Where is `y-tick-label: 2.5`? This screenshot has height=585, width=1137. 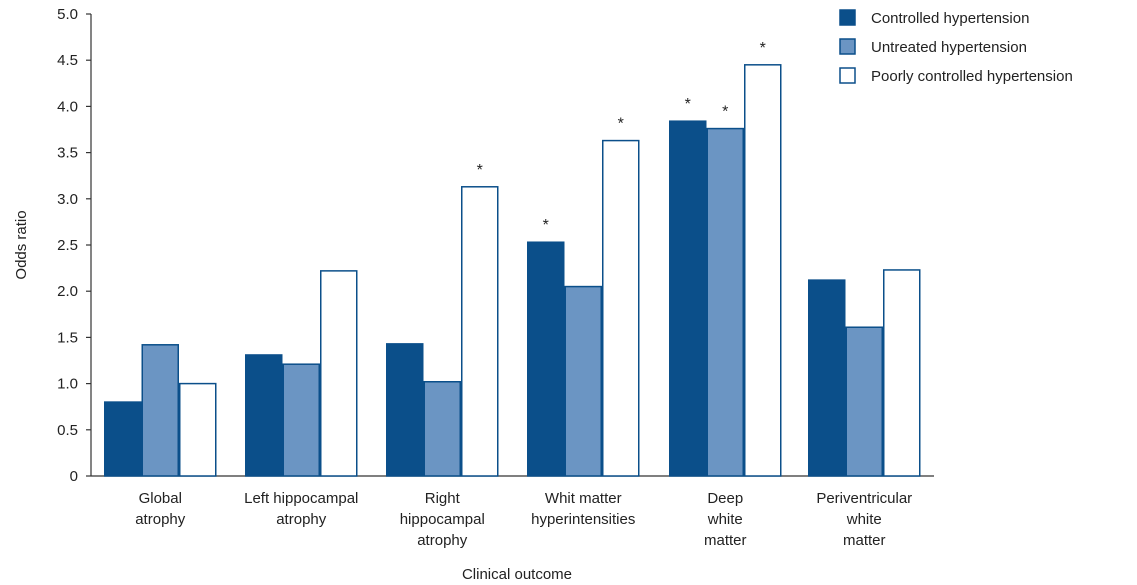 y-tick-label: 2.5 is located at coordinates (67, 245).